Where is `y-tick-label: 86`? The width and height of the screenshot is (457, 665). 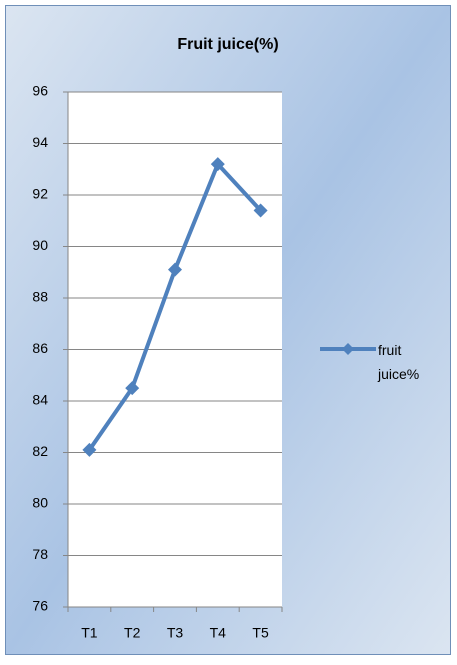
y-tick-label: 86 is located at coordinates (40, 348).